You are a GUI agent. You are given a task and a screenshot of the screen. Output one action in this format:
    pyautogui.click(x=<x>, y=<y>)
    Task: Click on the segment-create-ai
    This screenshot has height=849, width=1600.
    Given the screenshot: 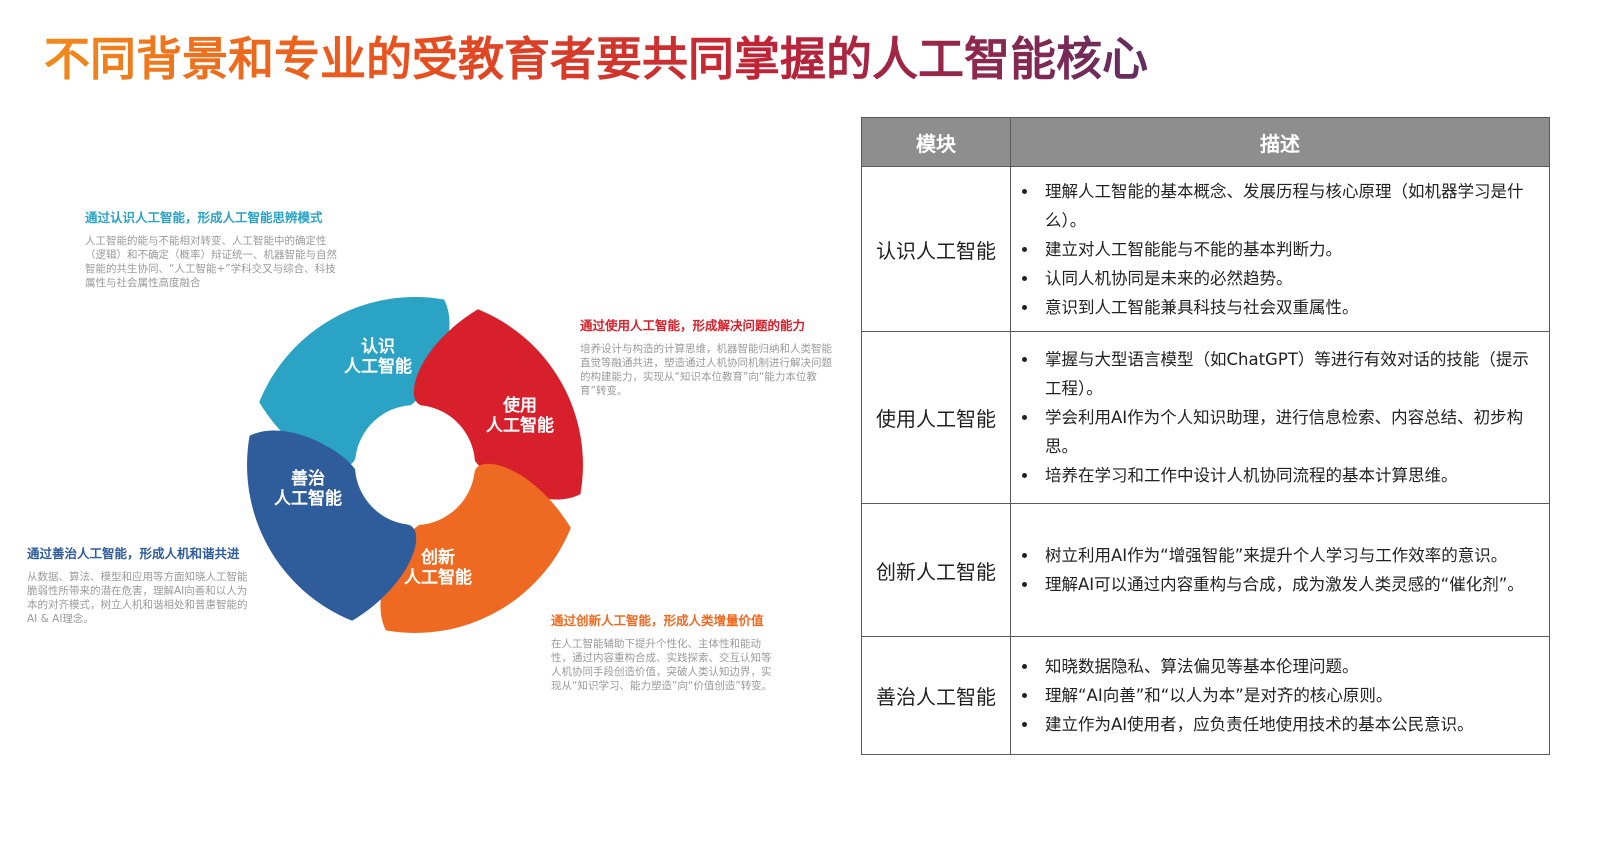 What is the action you would take?
    pyautogui.click(x=475, y=548)
    